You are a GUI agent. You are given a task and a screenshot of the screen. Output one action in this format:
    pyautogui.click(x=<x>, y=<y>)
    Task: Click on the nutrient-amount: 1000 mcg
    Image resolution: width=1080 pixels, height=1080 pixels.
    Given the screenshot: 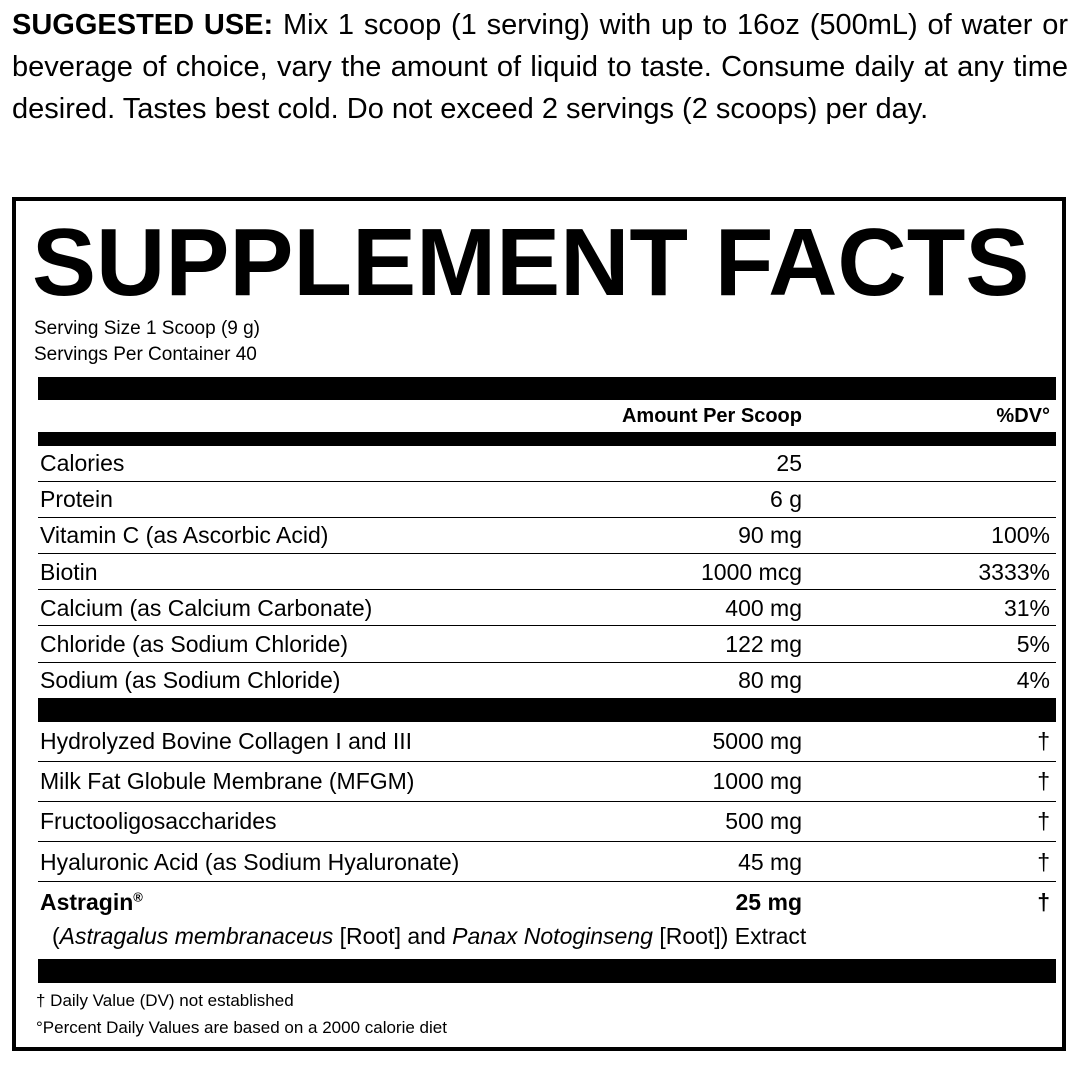 What is the action you would take?
    pyautogui.click(x=751, y=571)
    